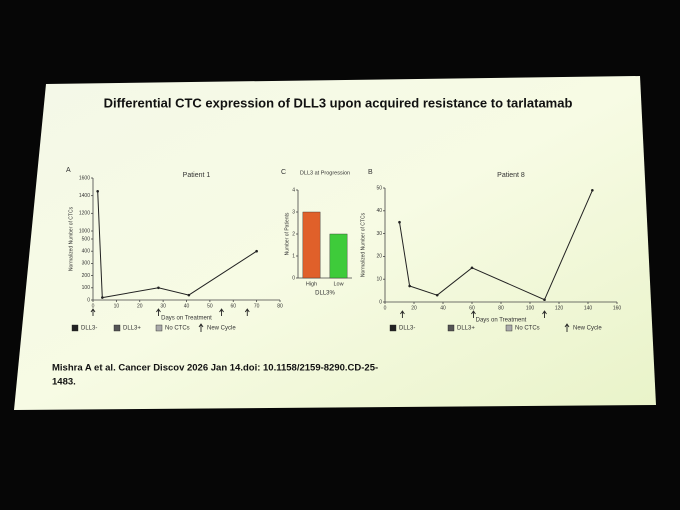 The width and height of the screenshot is (680, 510). I want to click on y-tick-label: 40, so click(379, 211).